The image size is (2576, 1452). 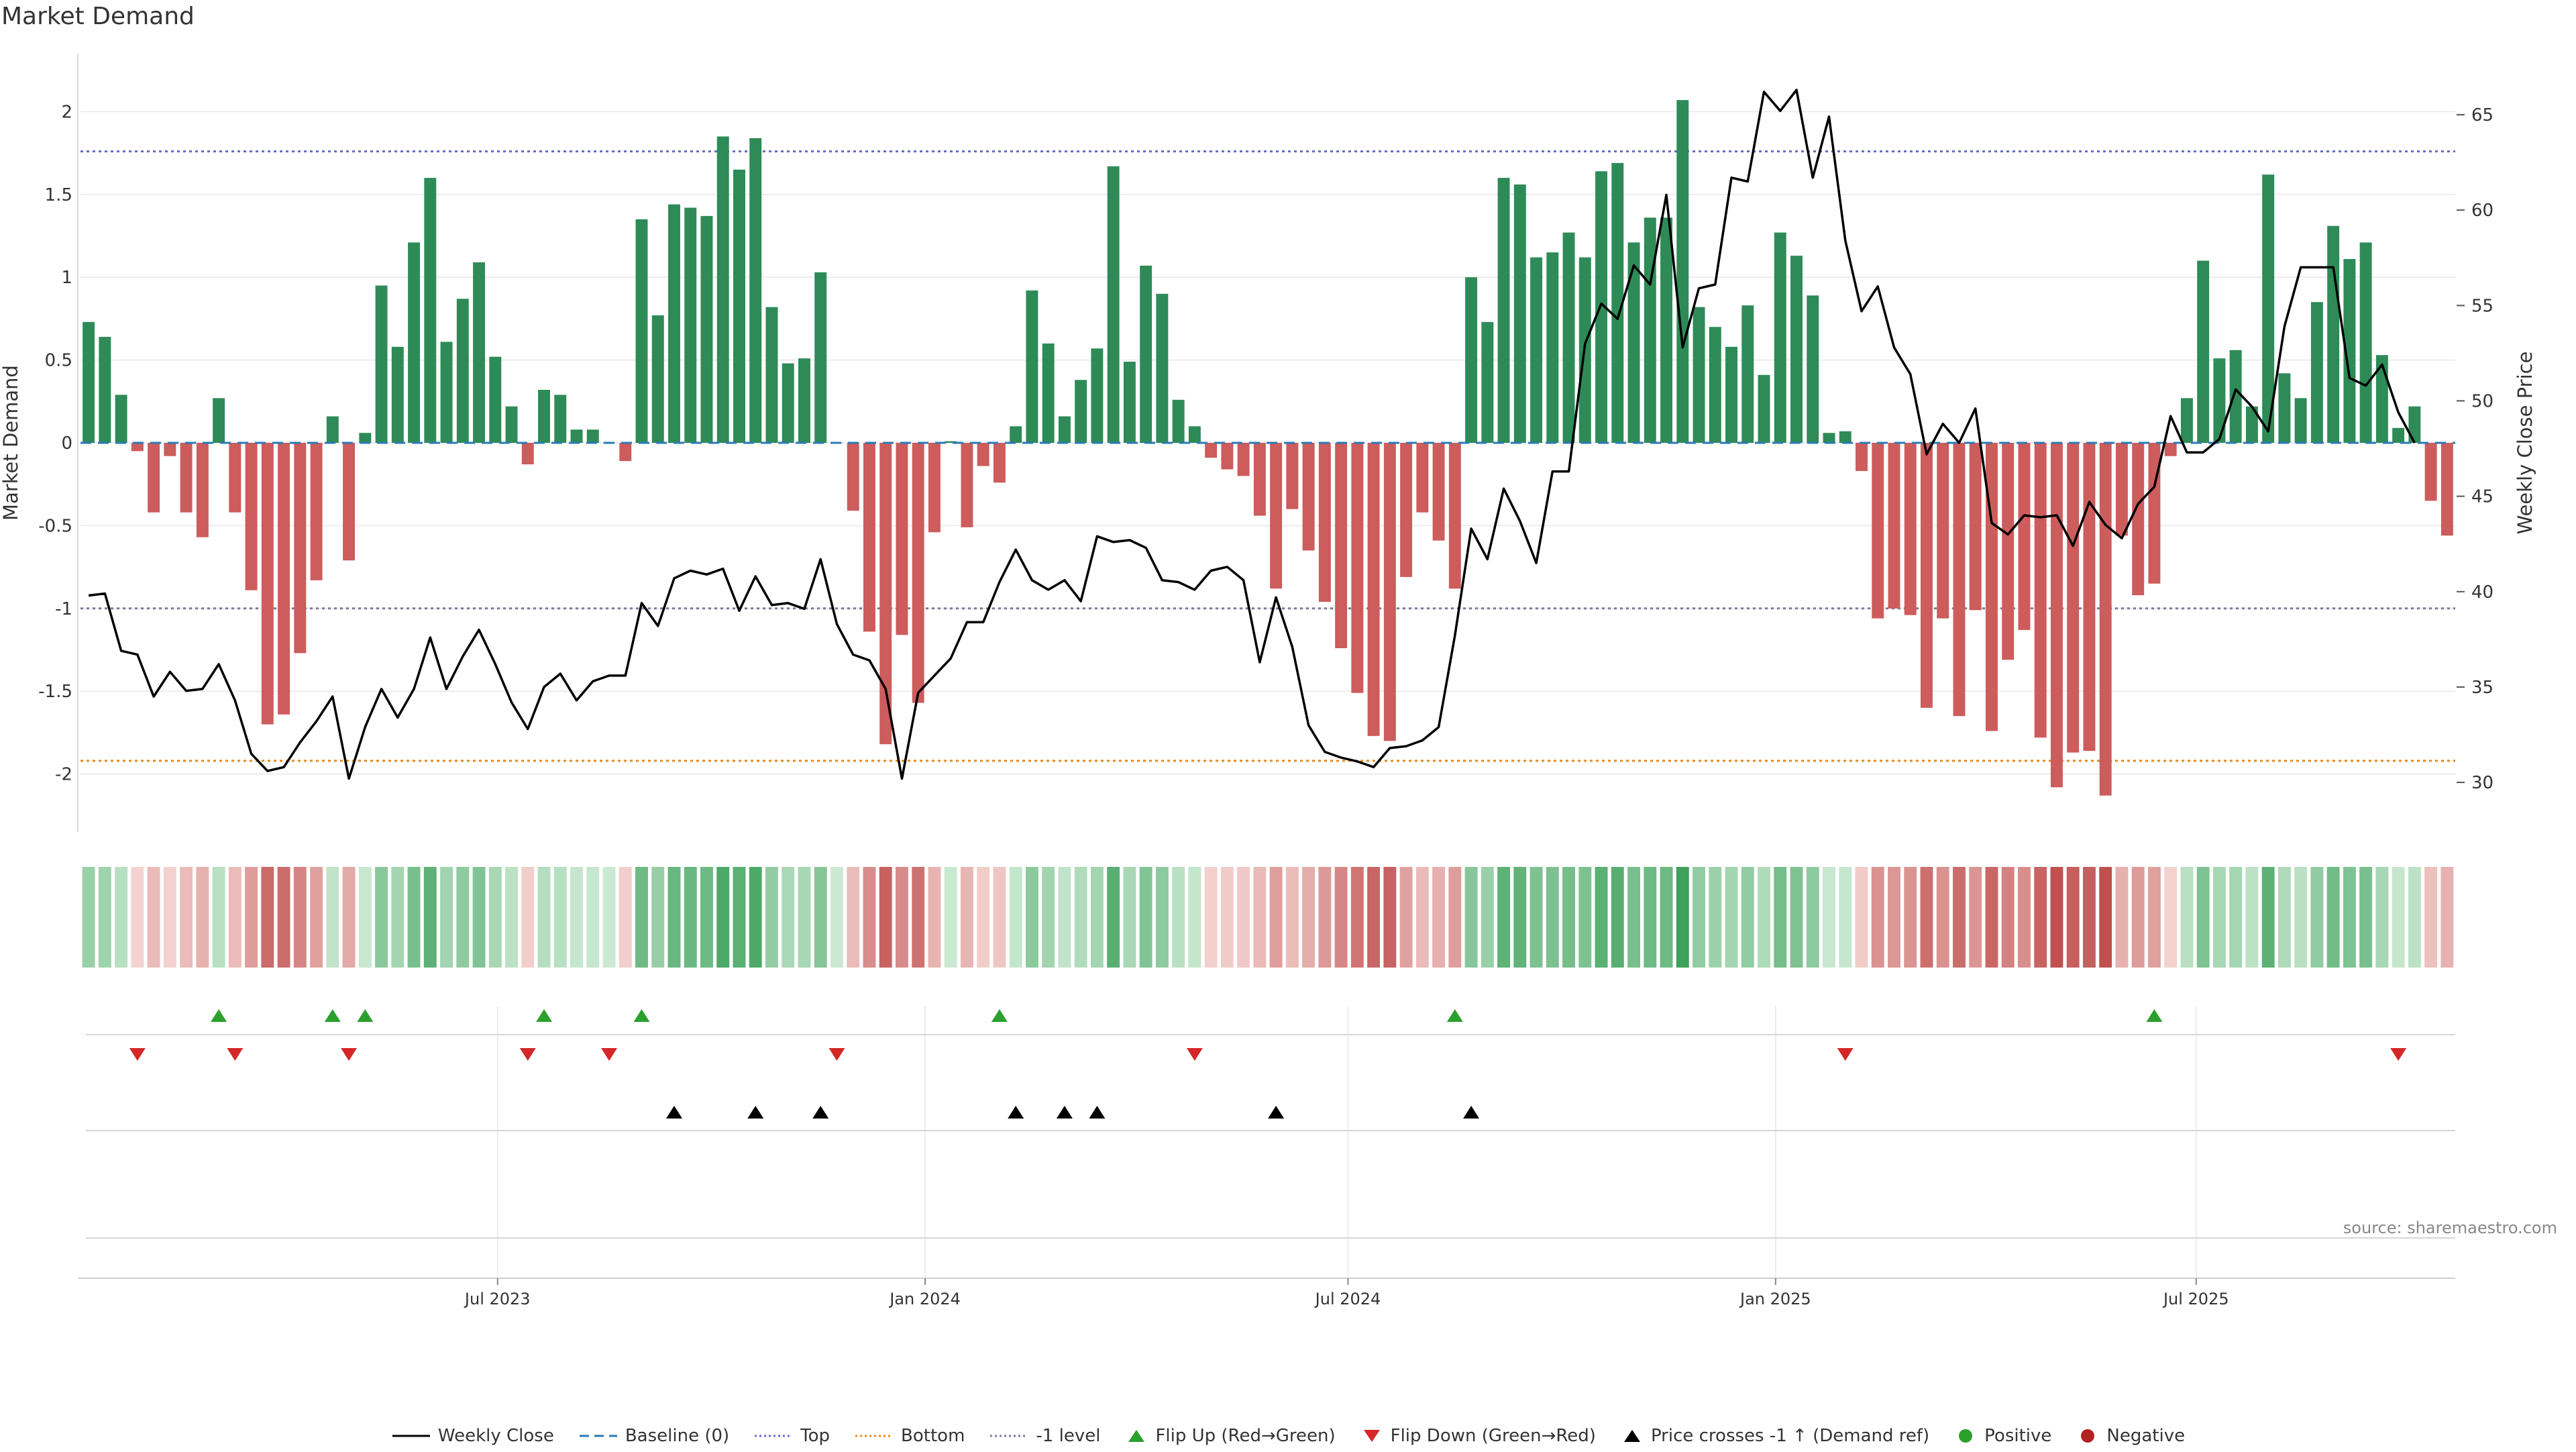 What do you see at coordinates (820, 1113) in the screenshot?
I see `price-cross-marker` at bounding box center [820, 1113].